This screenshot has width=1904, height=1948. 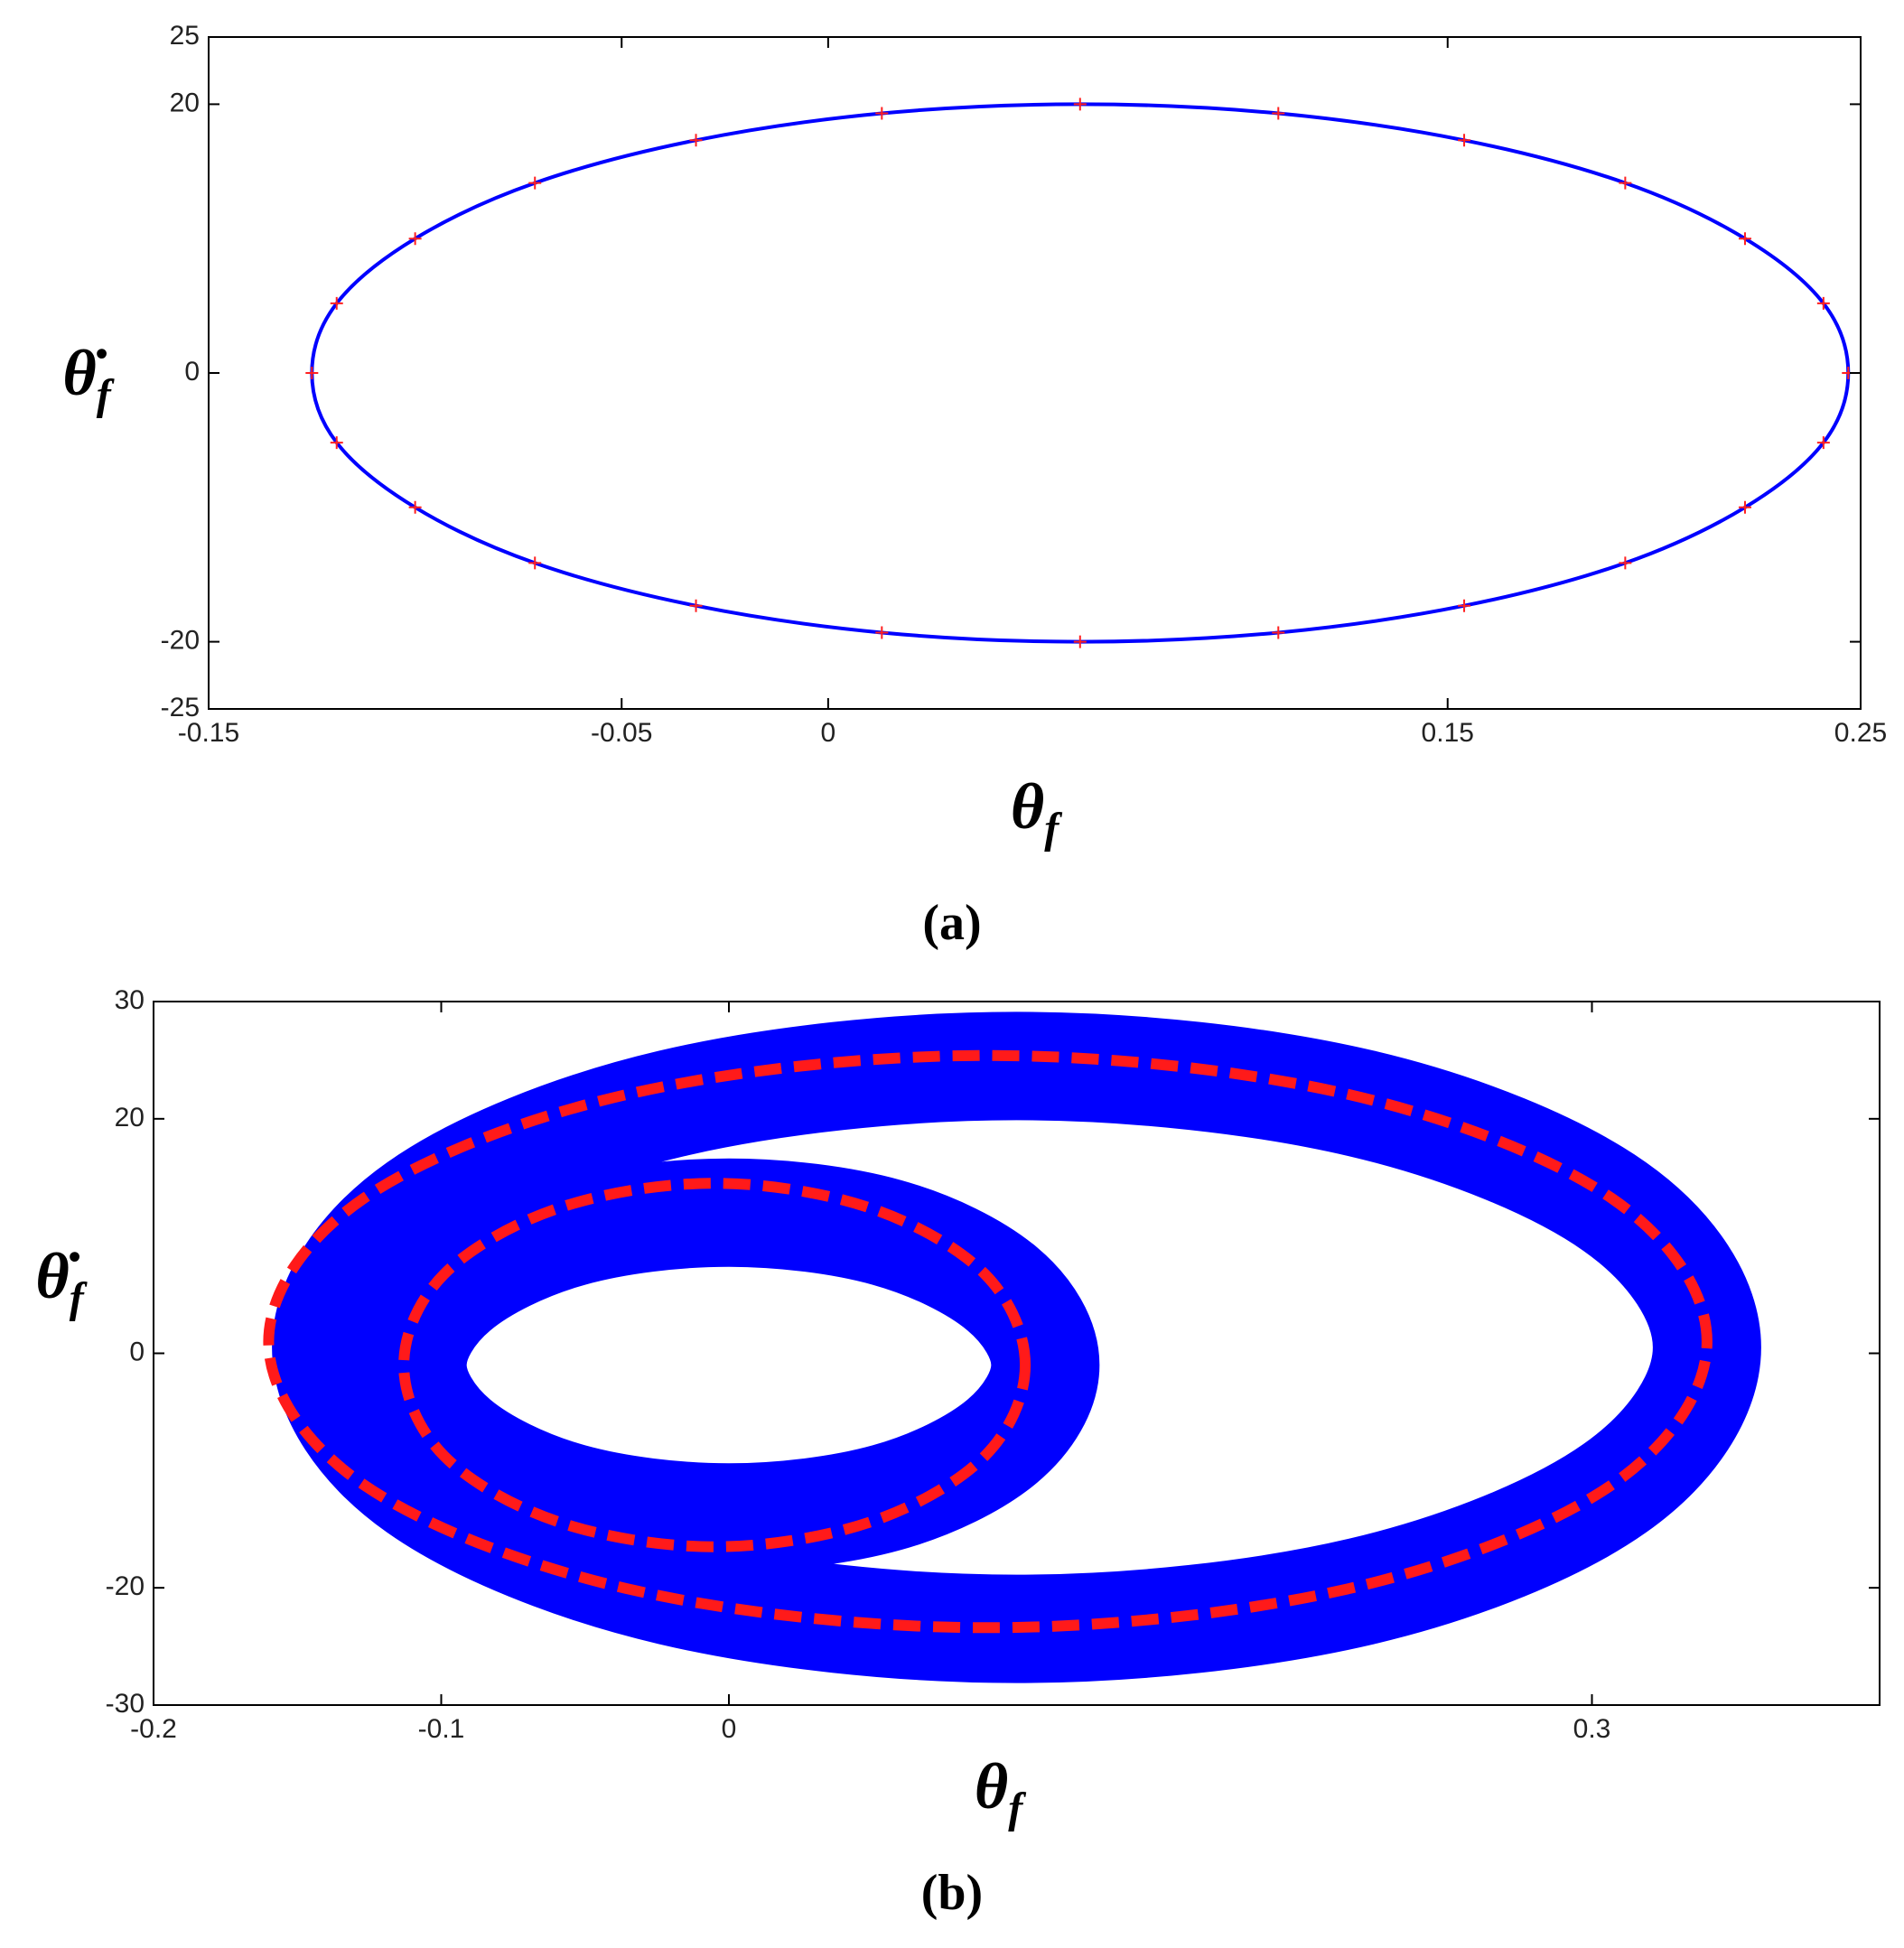 I want to click on x-tick-label: -0.1, so click(x=441, y=1729).